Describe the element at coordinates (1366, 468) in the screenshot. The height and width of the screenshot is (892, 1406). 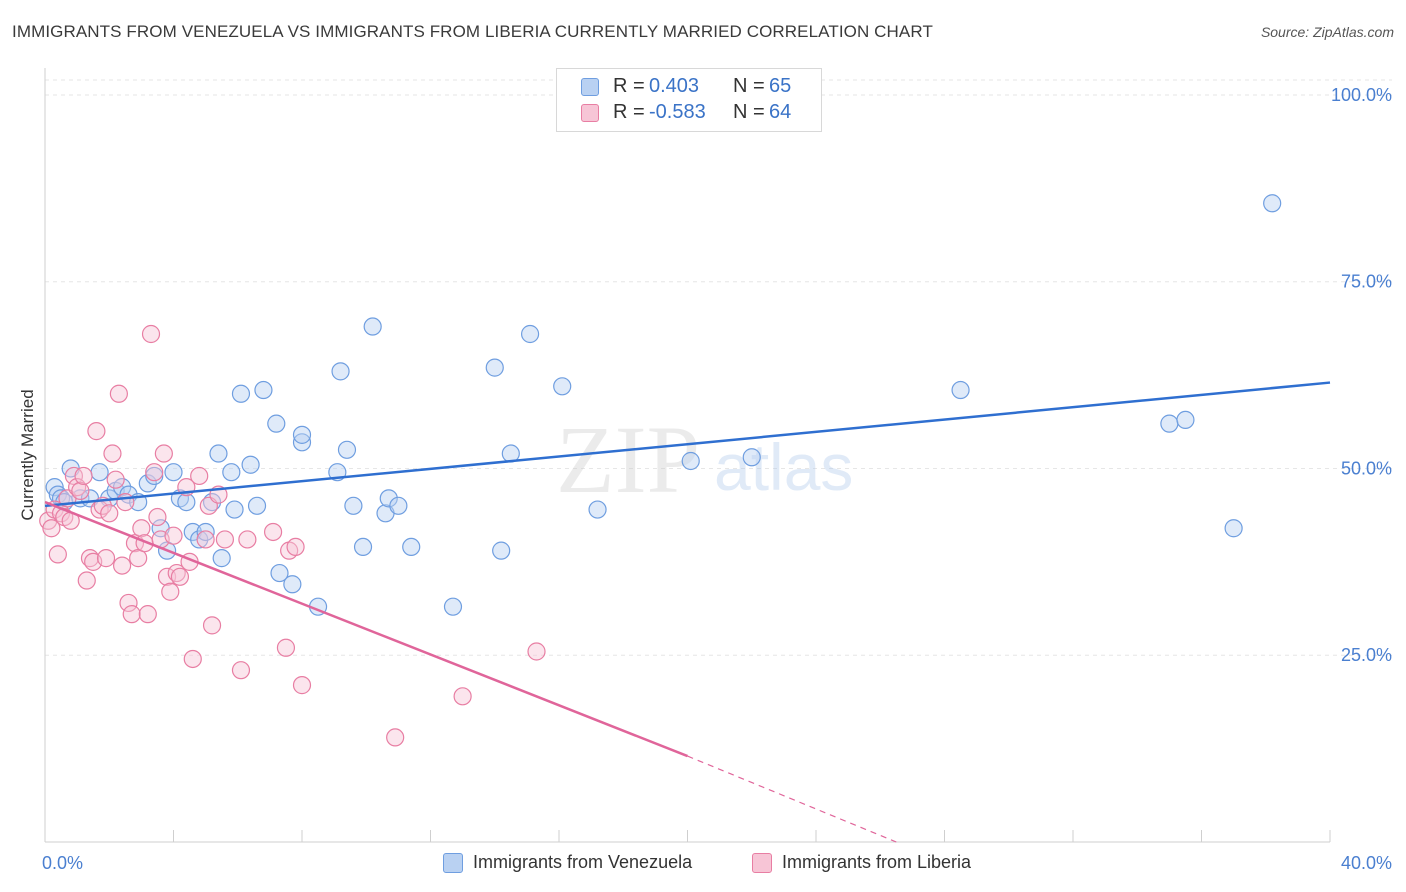
I see `y-tick-label: 50.0%` at that location.